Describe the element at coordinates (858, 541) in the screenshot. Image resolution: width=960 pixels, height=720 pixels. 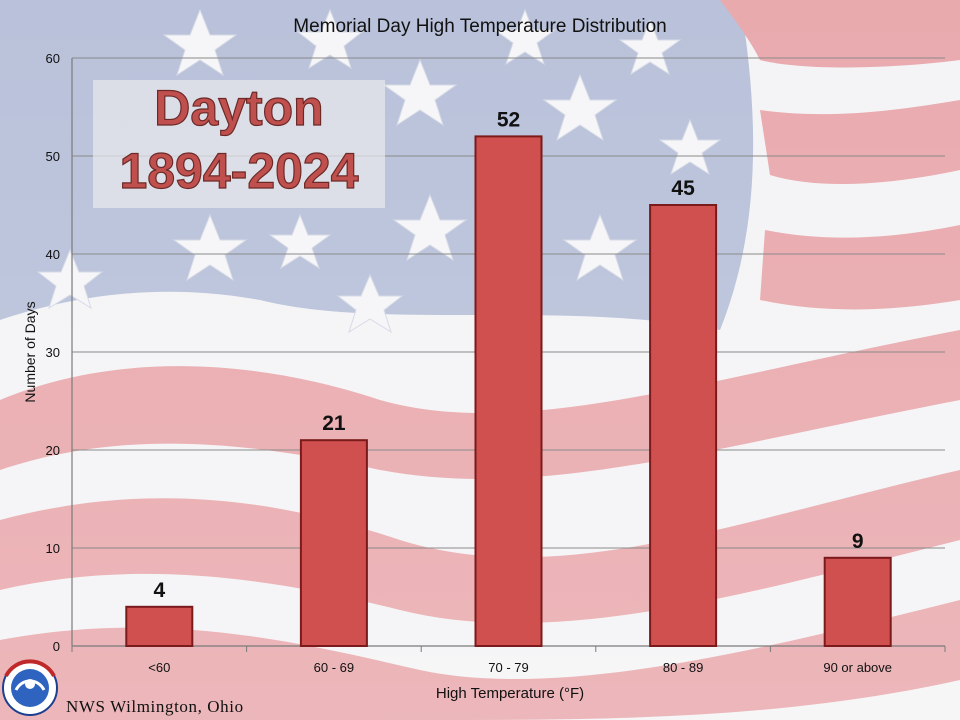
I see `bar-value-label: 9` at that location.